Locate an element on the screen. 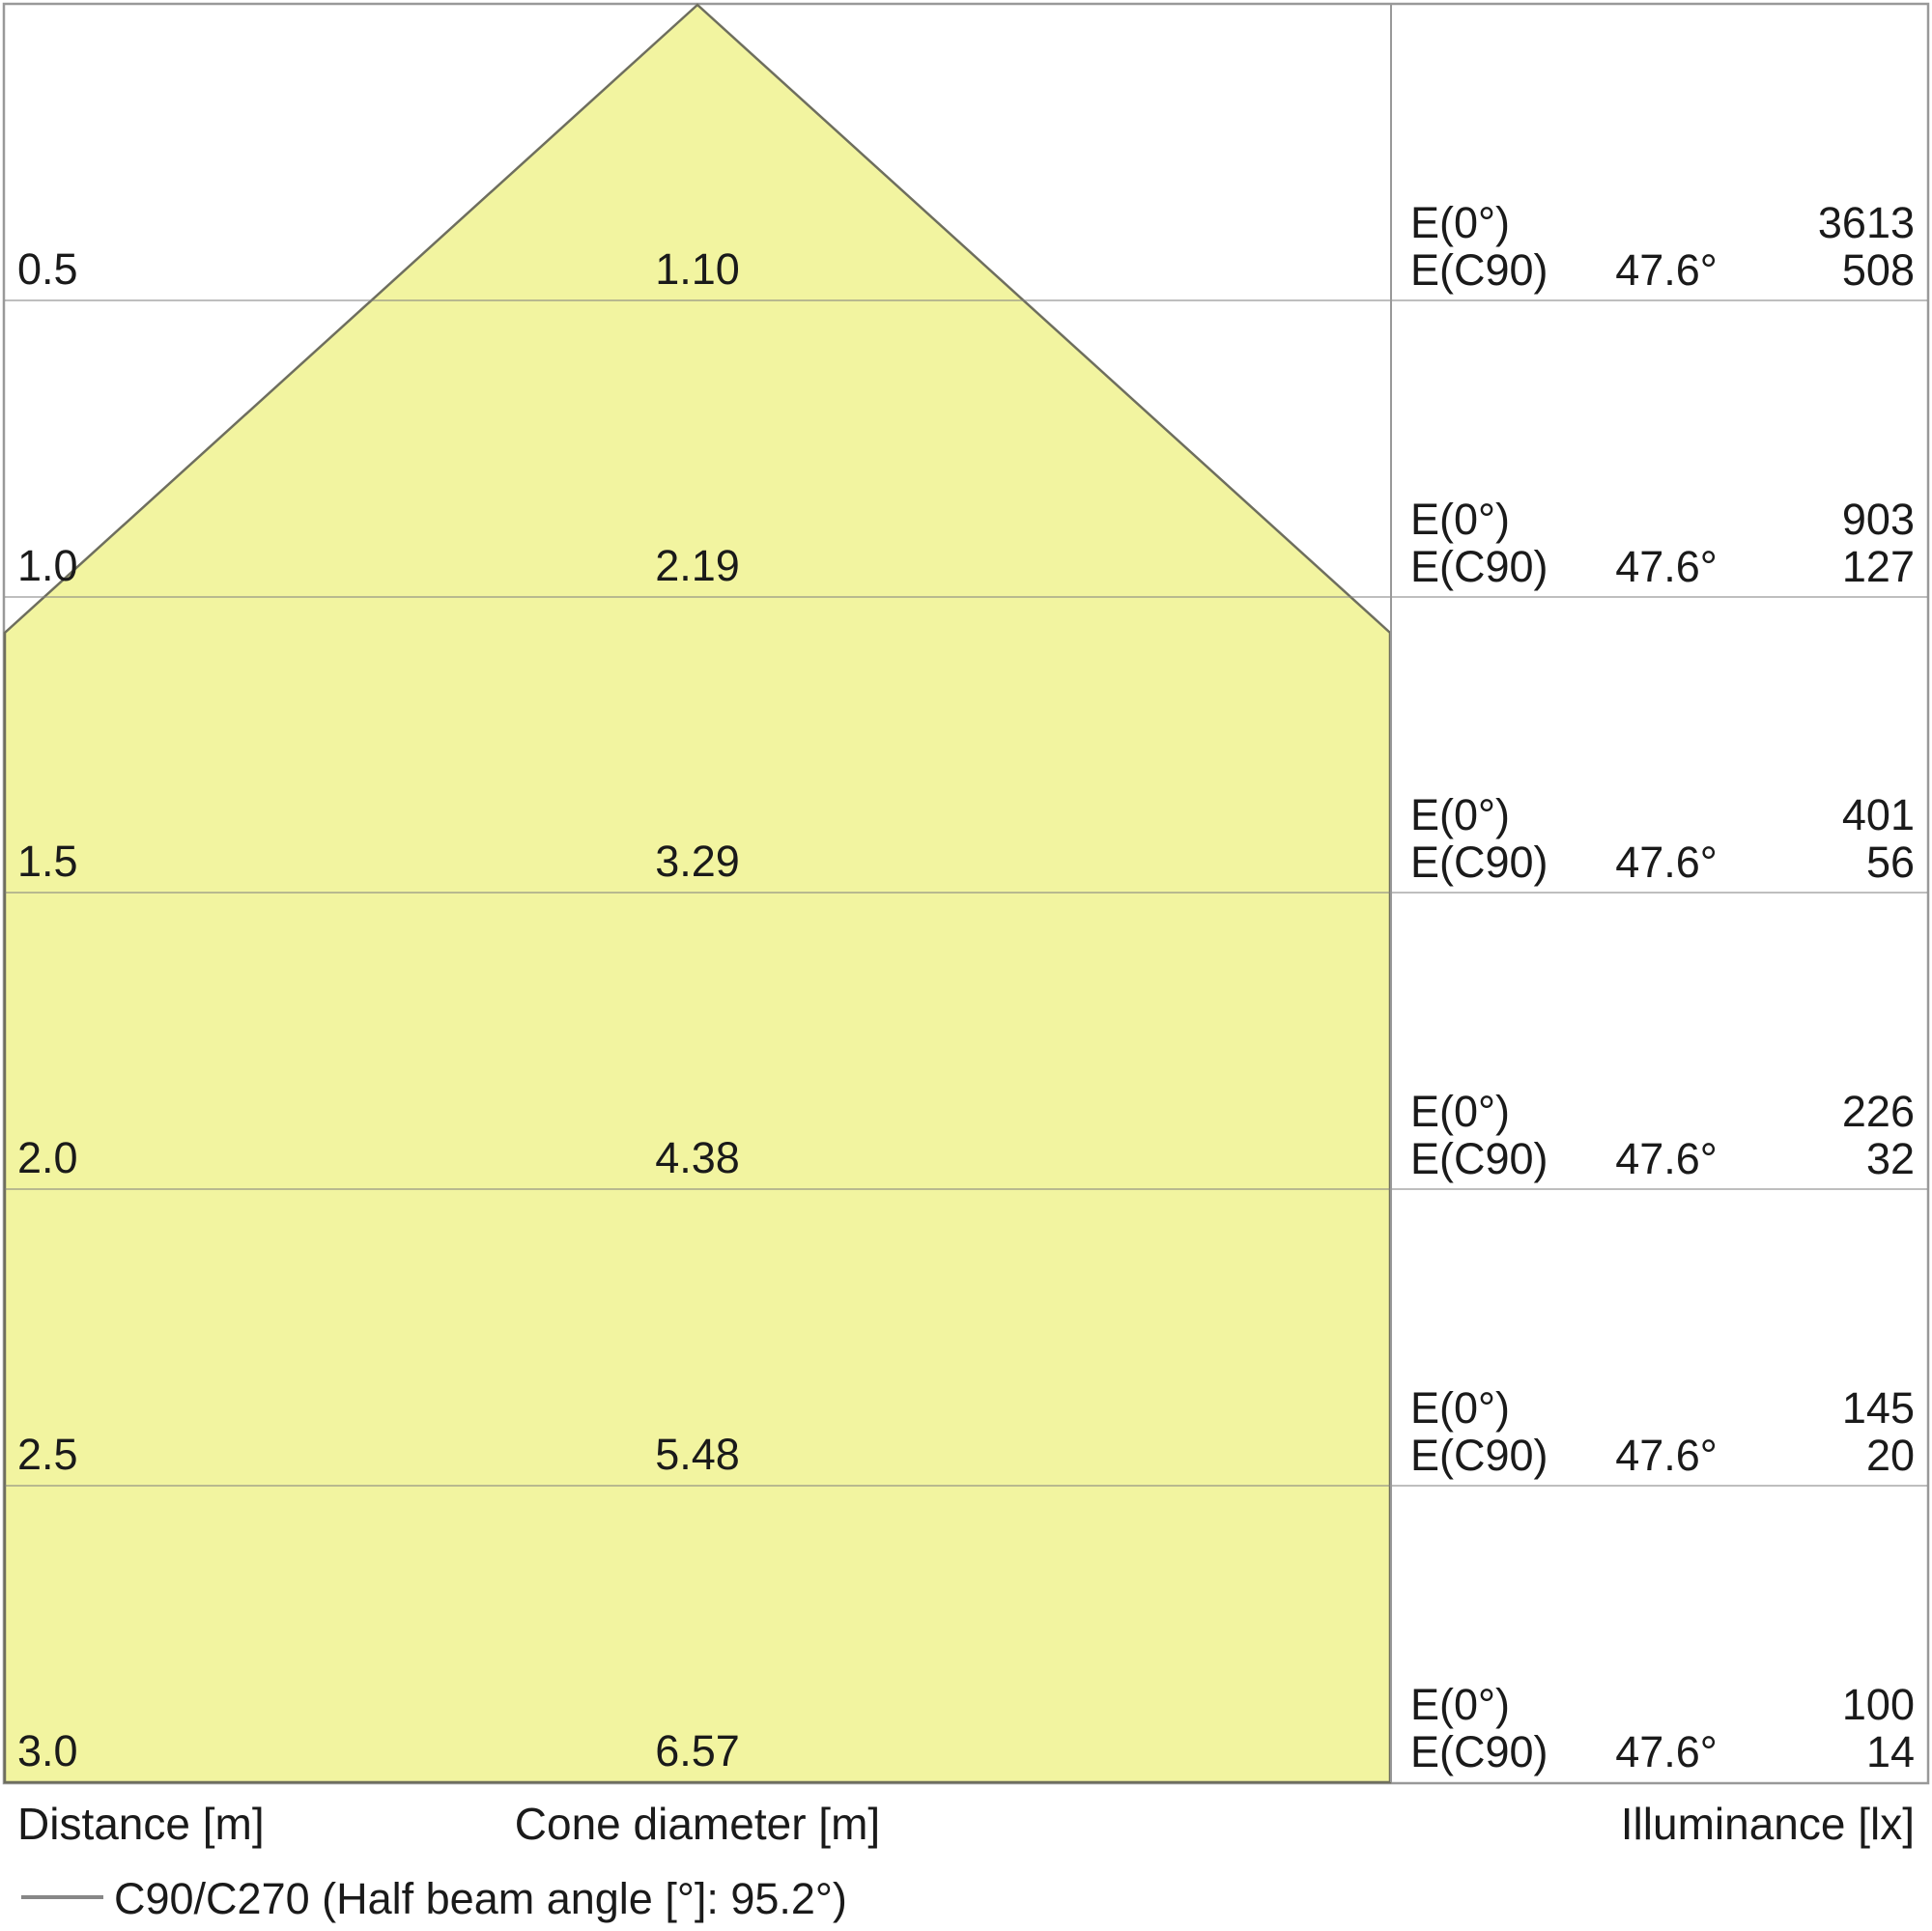 The image size is (1932, 1931). distance-tick-1-0: 1.0 is located at coordinates (47, 565).